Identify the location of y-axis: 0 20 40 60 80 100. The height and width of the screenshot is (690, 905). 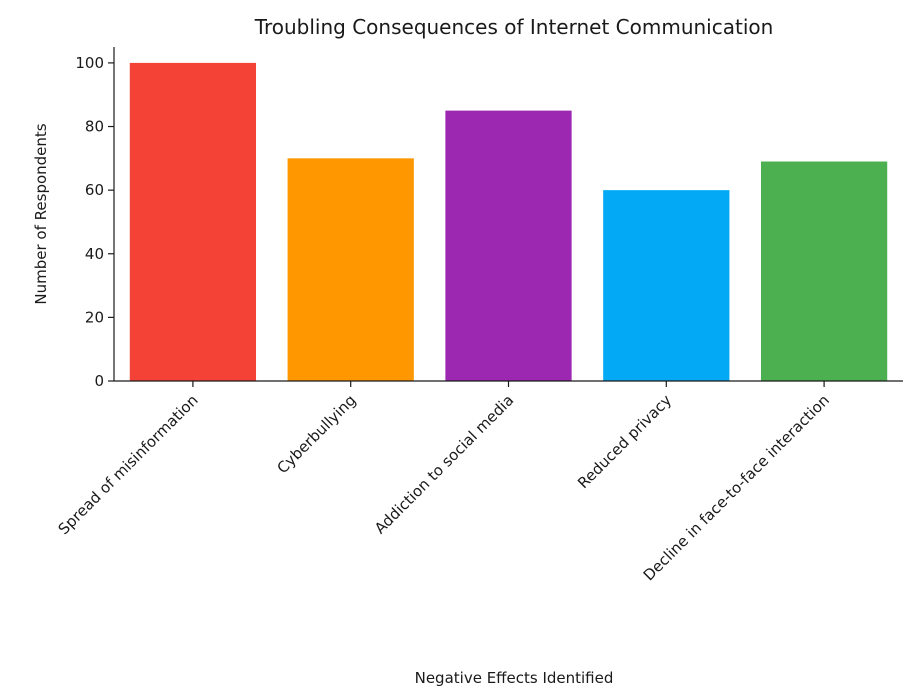
(95, 218).